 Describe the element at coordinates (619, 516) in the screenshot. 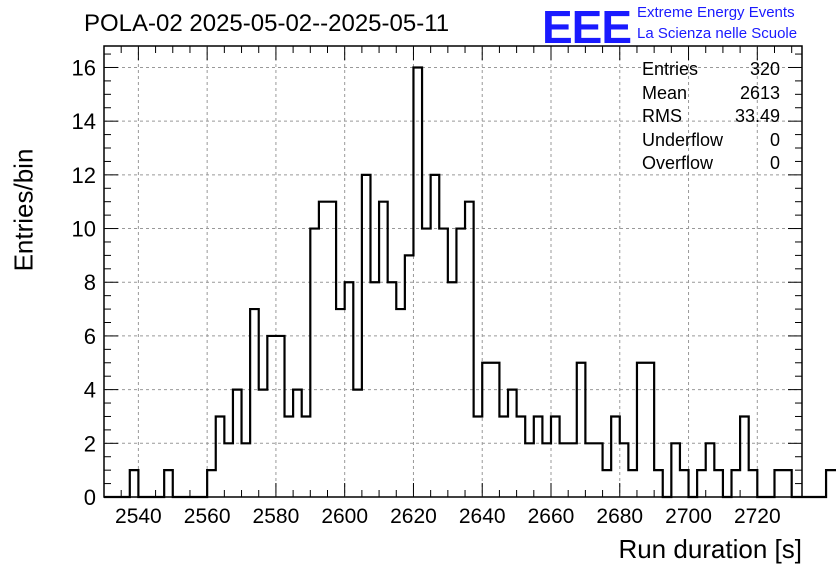

I see `x-tick-label: 2680` at that location.